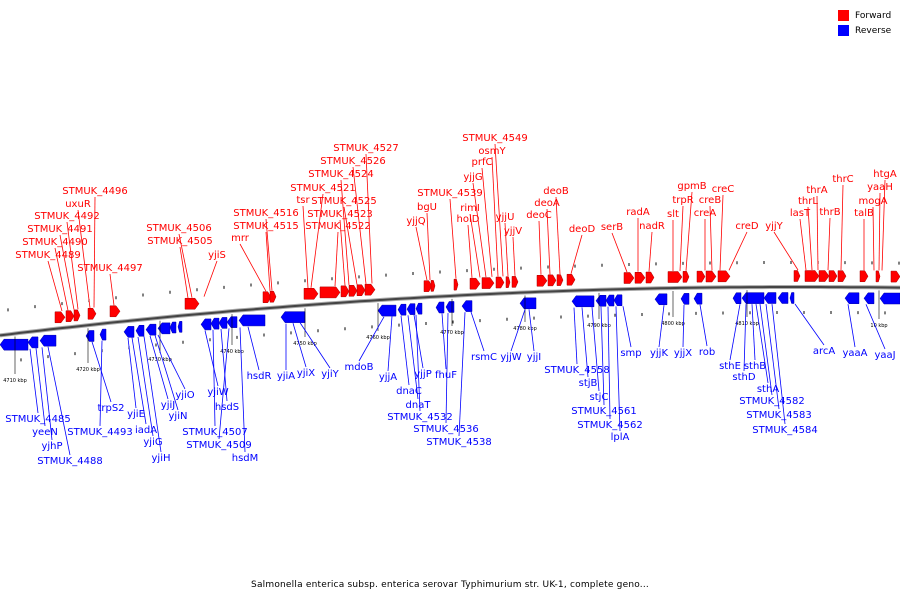 Image resolution: width=900 pixels, height=600 pixels. I want to click on forward-leader-thrb, so click(829, 244).